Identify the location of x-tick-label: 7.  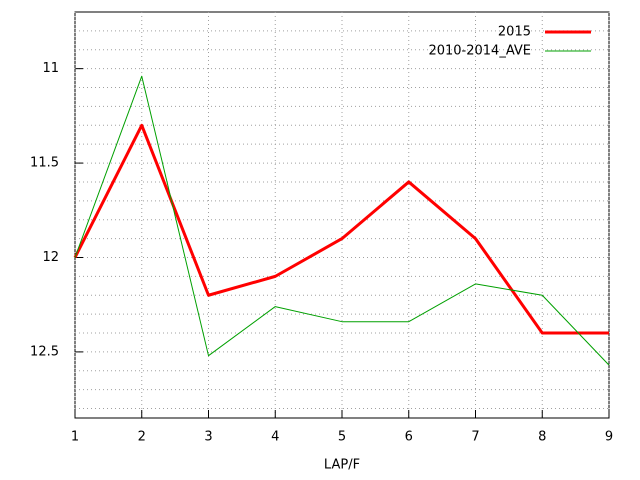
(475, 437).